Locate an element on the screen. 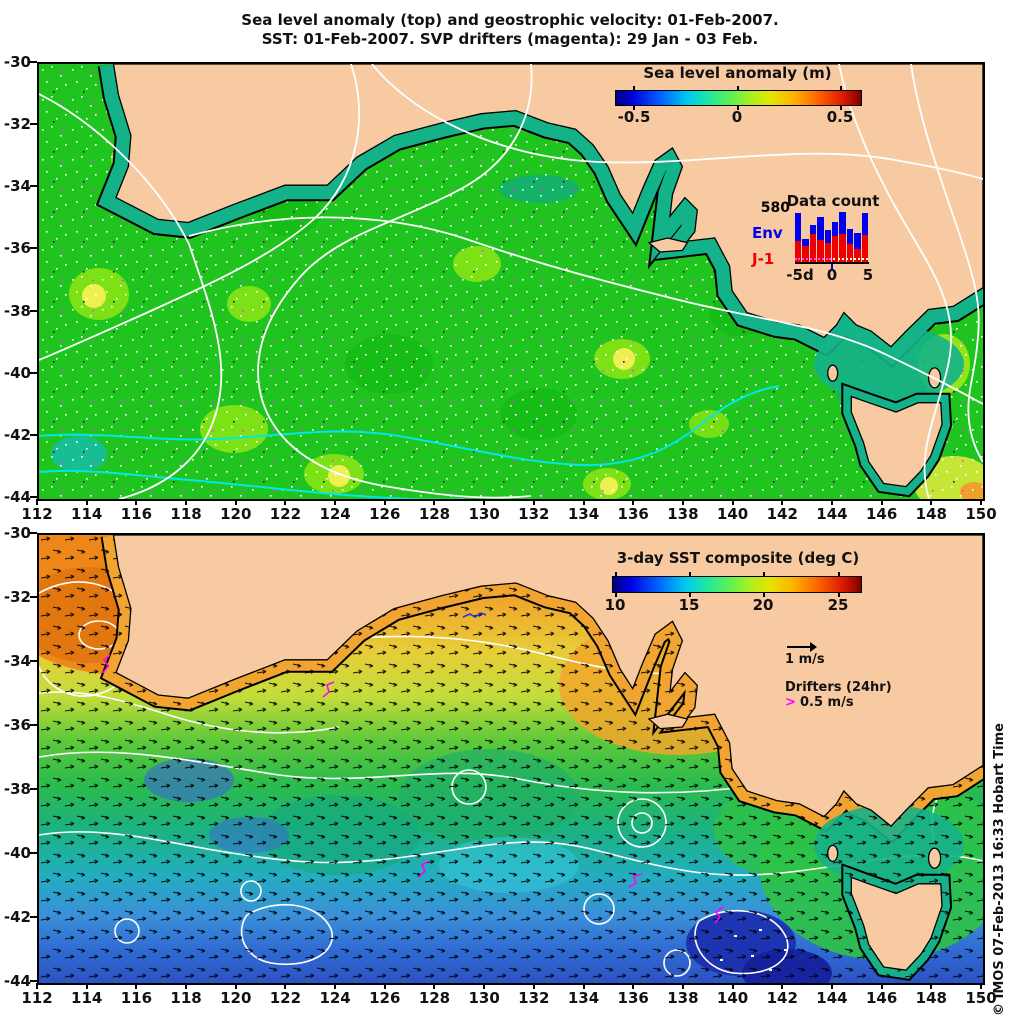 This screenshot has width=1020, height=1020. velocity-scale-arrowhead is located at coordinates (813, 647).